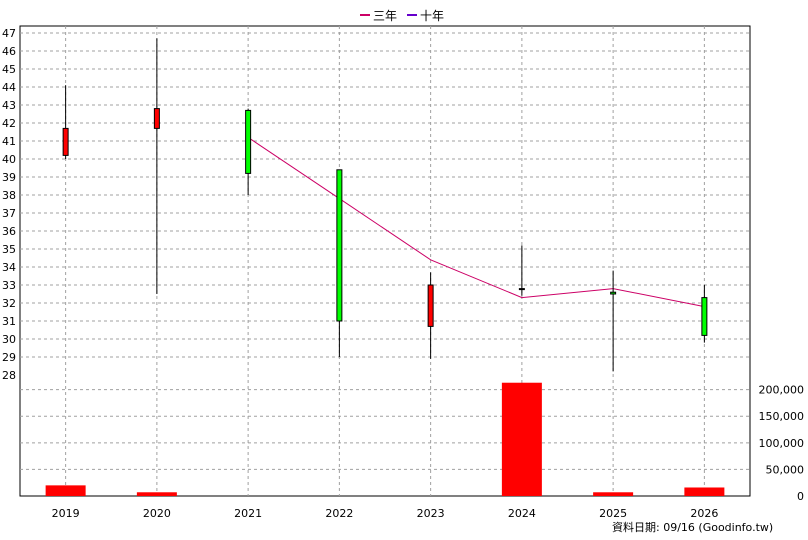 This screenshot has width=808, height=540. I want to click on price-tick-label: 37, so click(9, 213).